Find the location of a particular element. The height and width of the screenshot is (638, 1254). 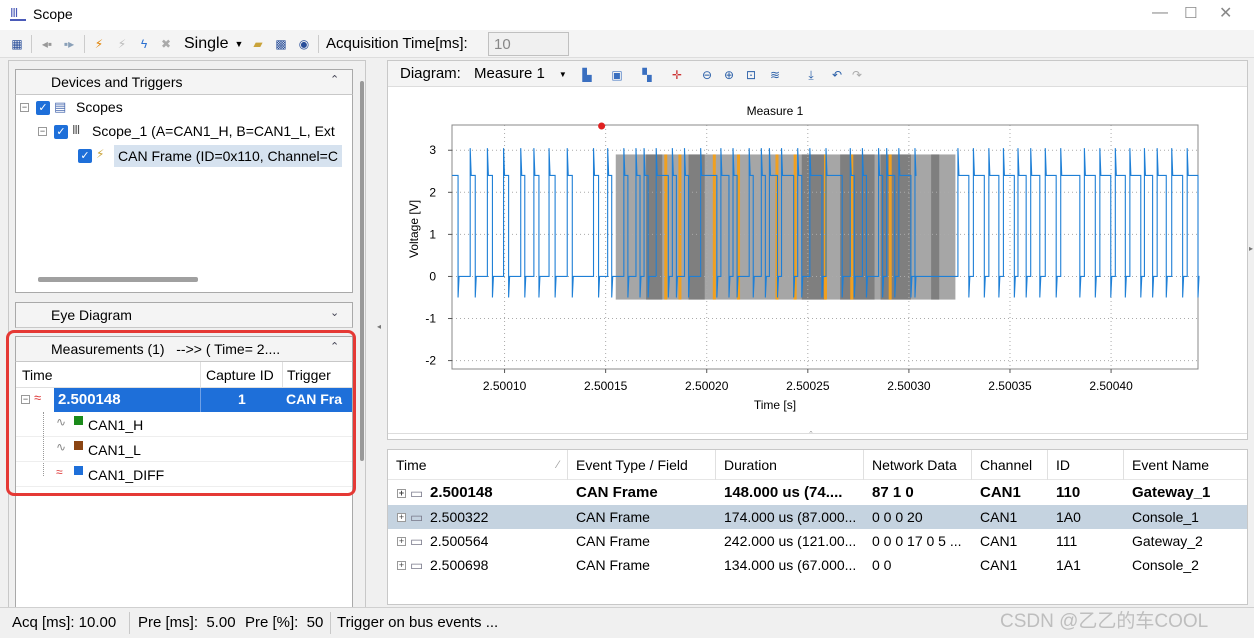

redo-icon: ↷ is located at coordinates (857, 75).